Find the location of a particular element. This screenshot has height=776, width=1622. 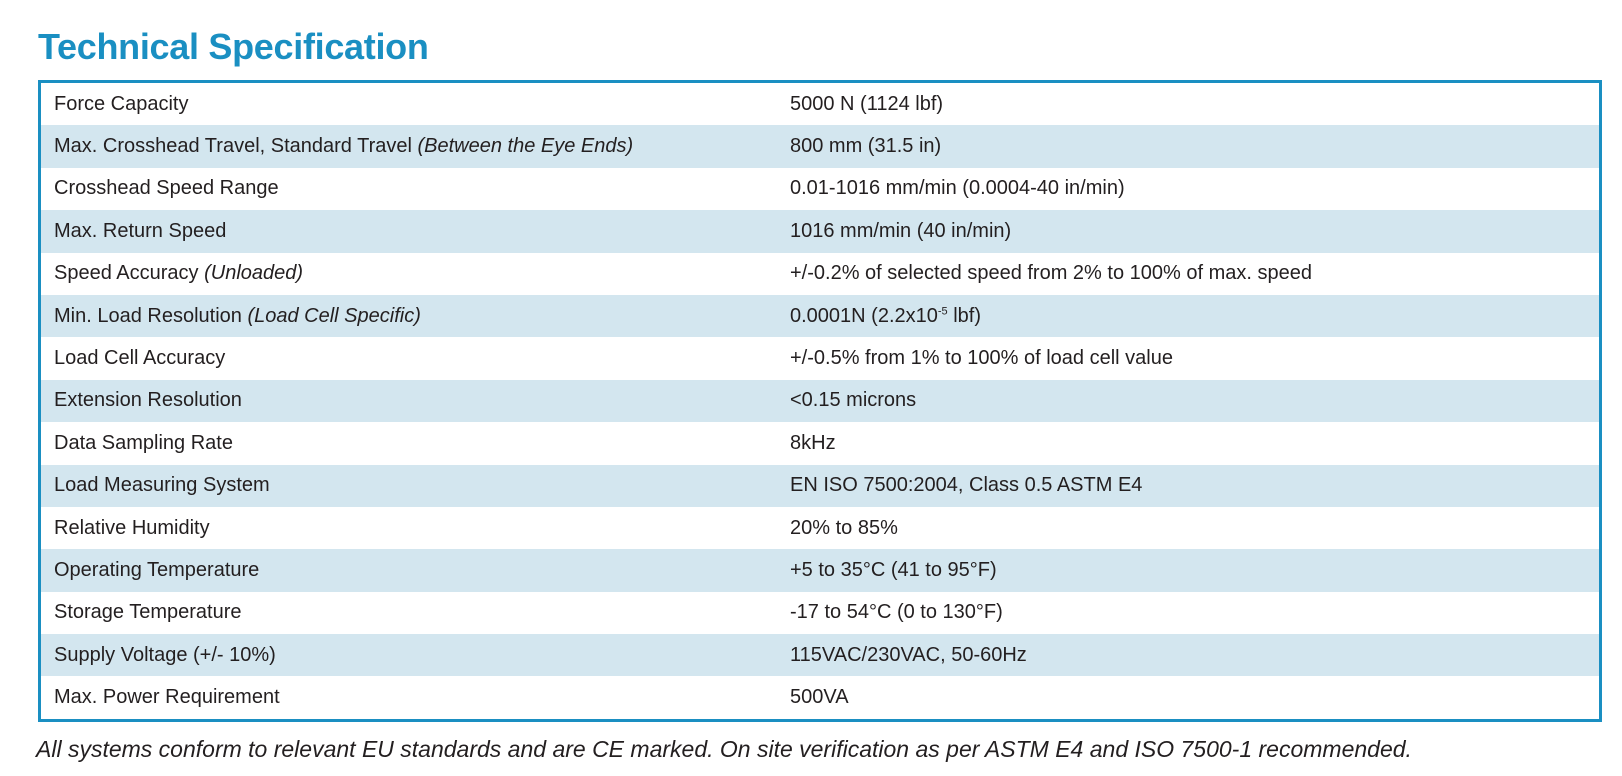

spec-value: 20% to 85% is located at coordinates (844, 527).